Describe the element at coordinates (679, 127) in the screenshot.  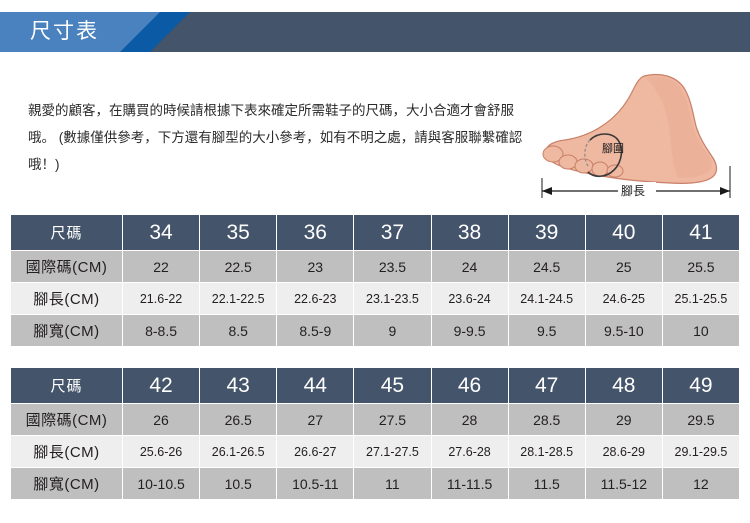
I see `ankle-shading` at that location.